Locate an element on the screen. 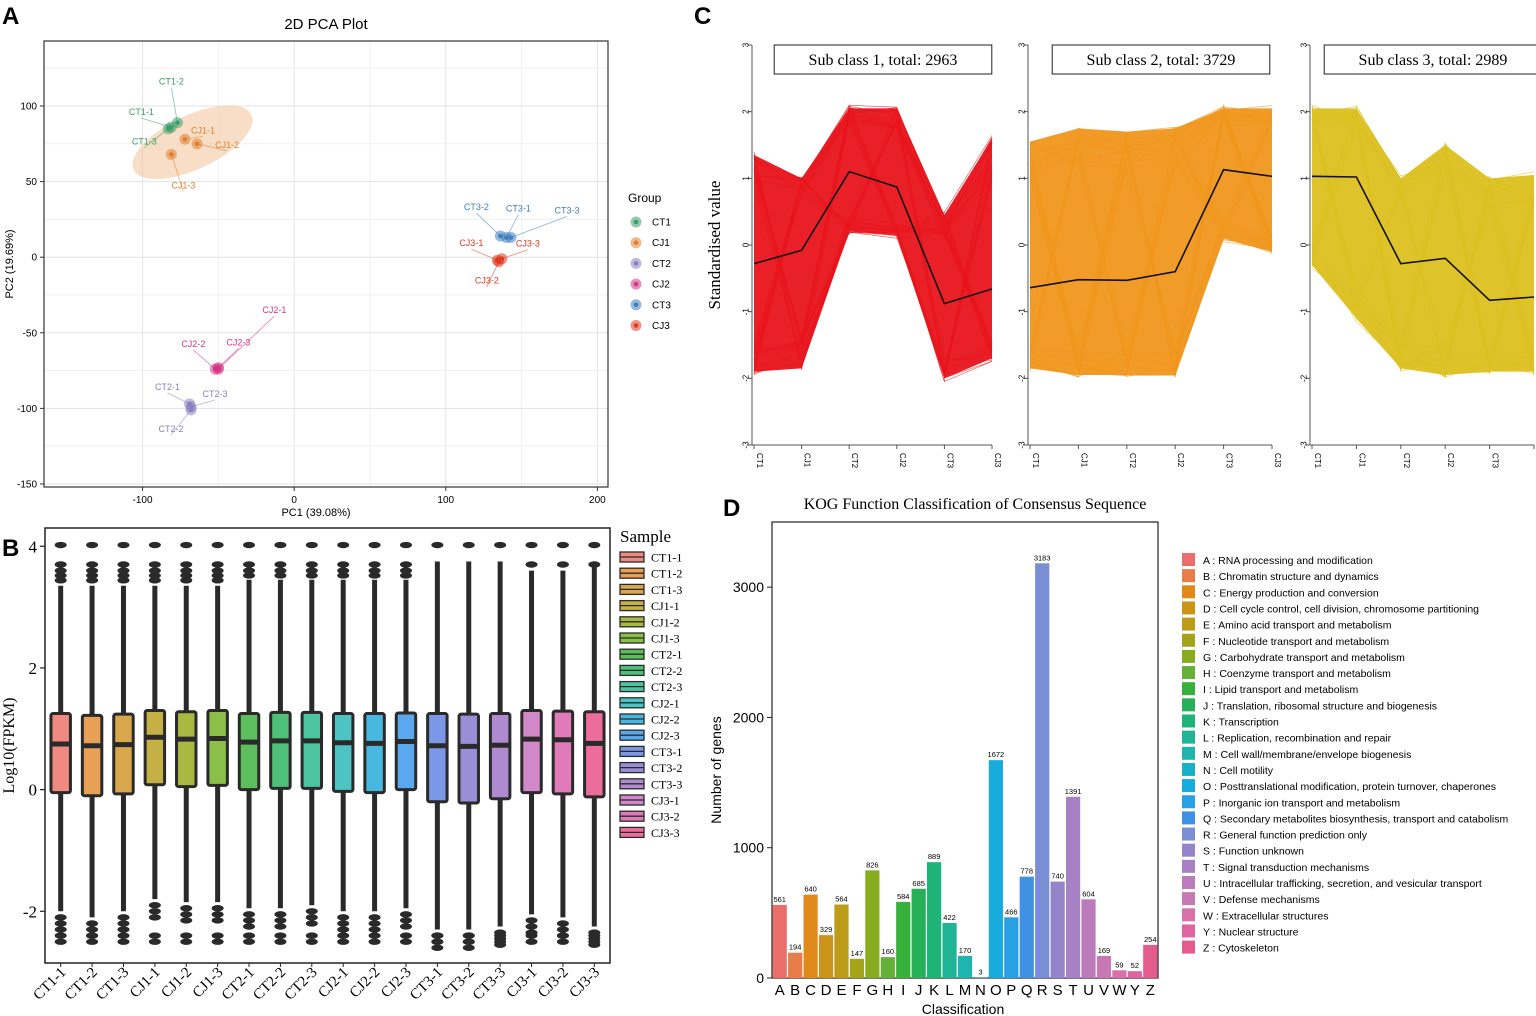 The width and height of the screenshot is (1536, 1016). box-xtick-label: CJ2-2 is located at coordinates (365, 983).